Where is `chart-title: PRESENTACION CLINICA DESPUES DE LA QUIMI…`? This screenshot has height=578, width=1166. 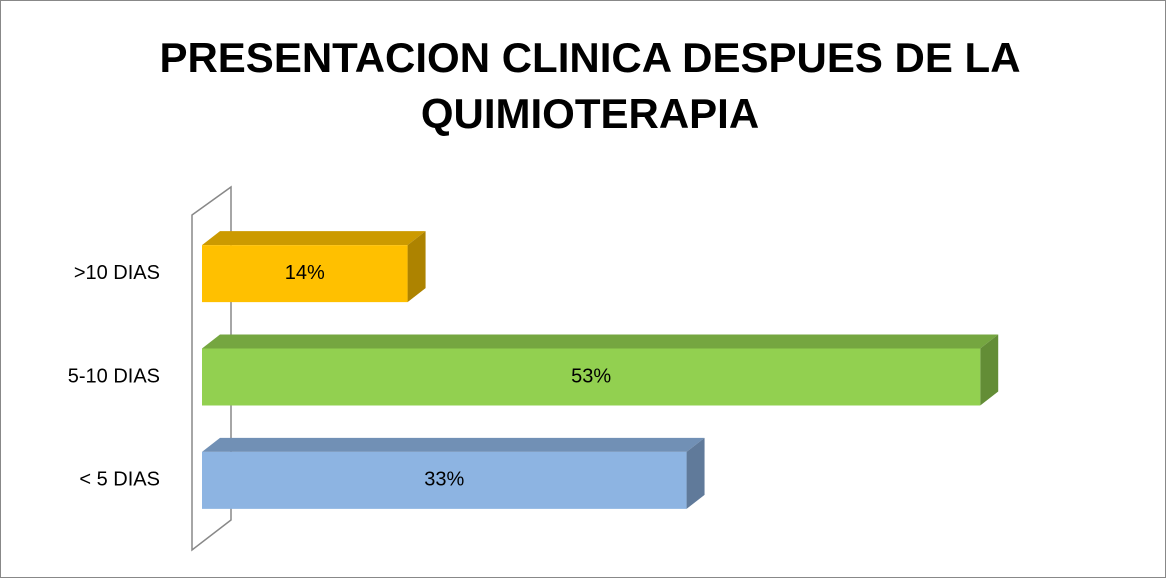
chart-title: PRESENTACION CLINICA DESPUES DE LA QUIMI… is located at coordinates (590, 85).